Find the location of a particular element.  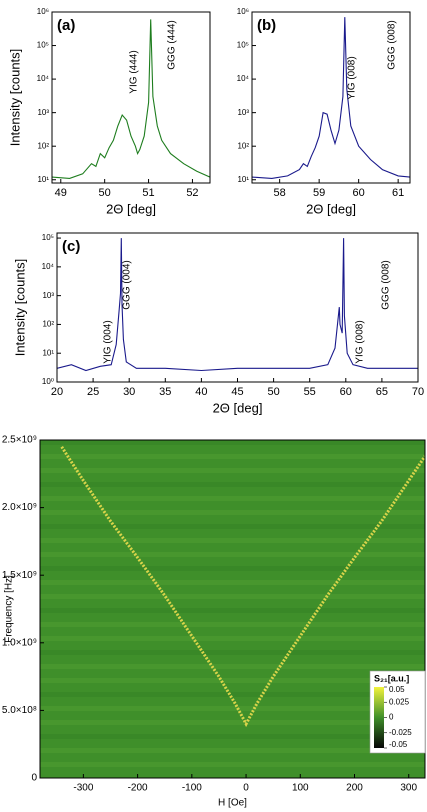

x-tick-label: 0 is located at coordinates (246, 788).